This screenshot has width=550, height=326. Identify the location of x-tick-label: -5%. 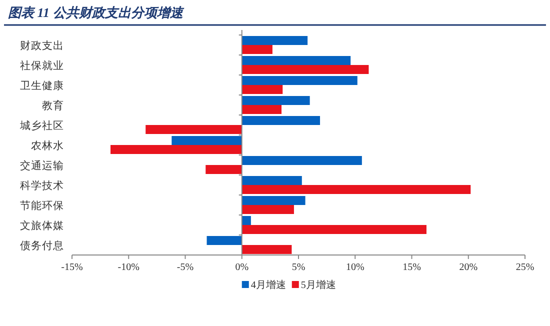
(185, 267).